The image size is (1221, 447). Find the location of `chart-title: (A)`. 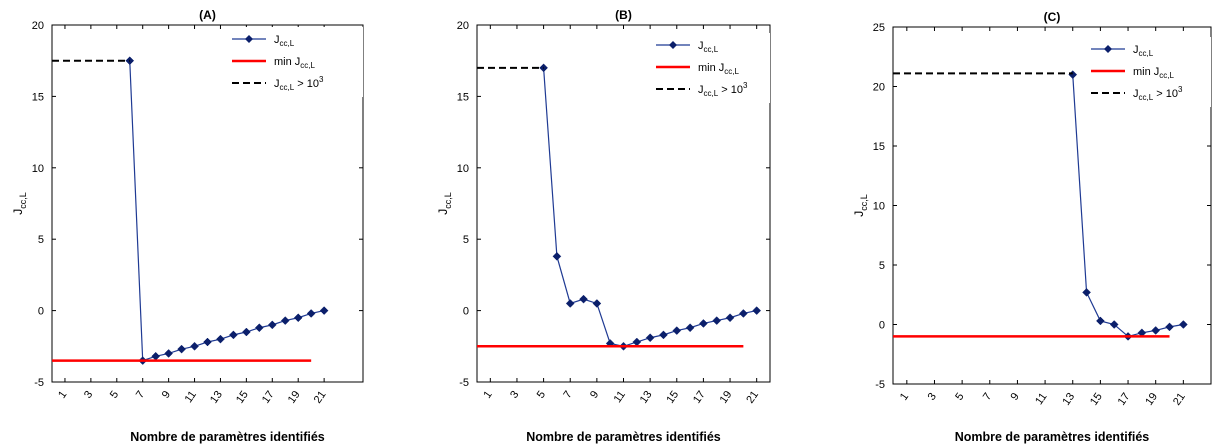

chart-title: (A) is located at coordinates (207, 15).